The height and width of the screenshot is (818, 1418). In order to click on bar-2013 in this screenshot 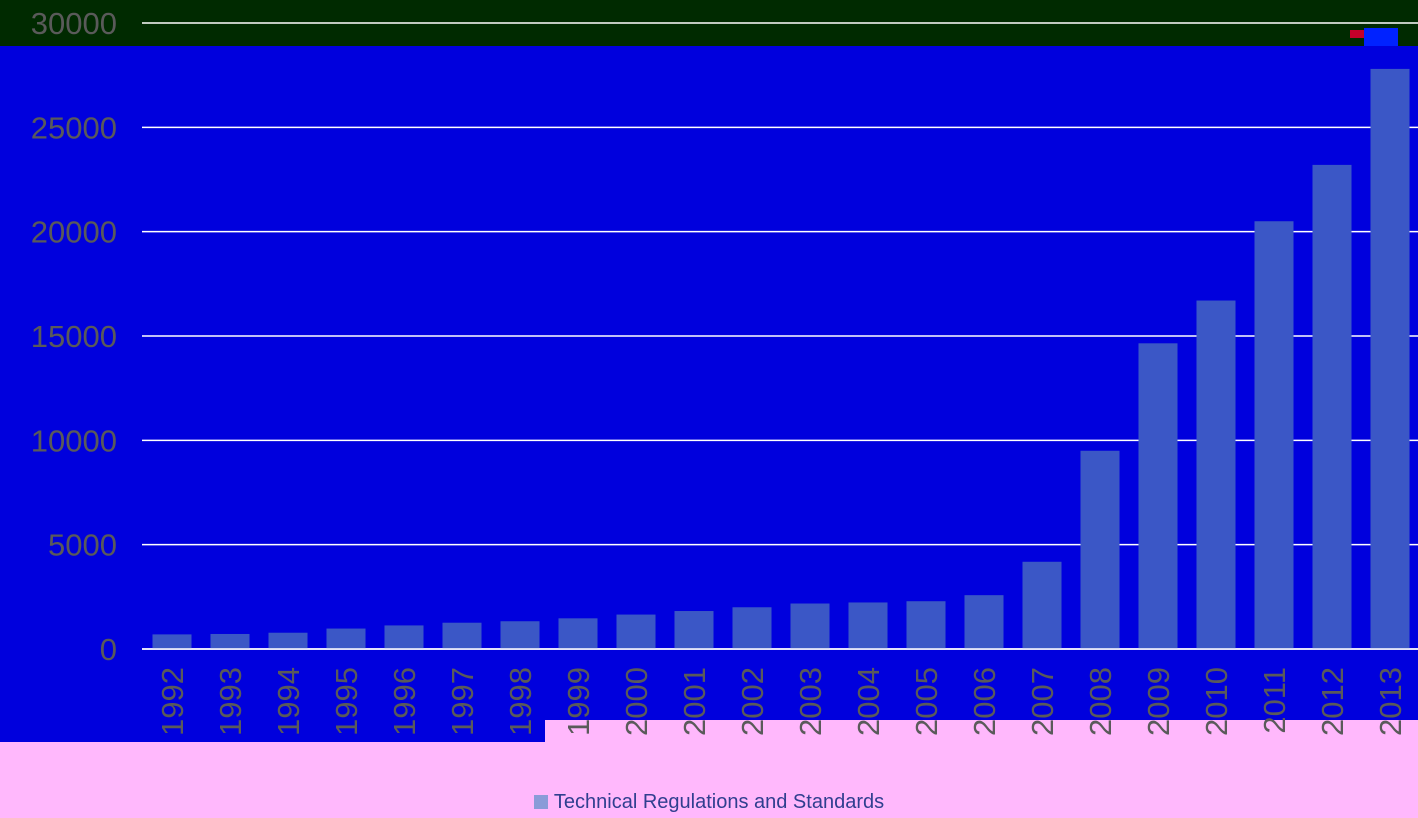, I will do `click(1390, 358)`.